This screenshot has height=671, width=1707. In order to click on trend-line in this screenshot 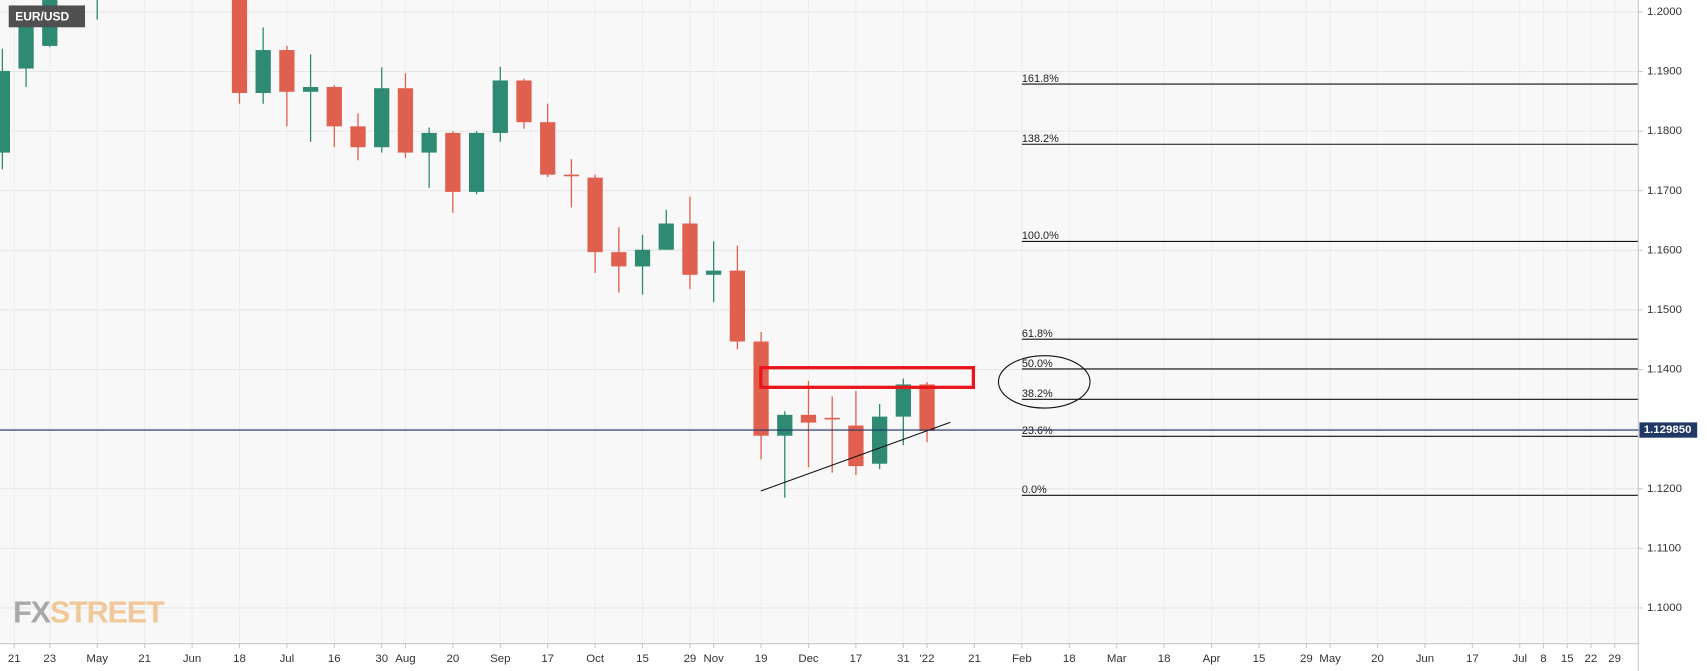, I will do `click(855, 456)`.